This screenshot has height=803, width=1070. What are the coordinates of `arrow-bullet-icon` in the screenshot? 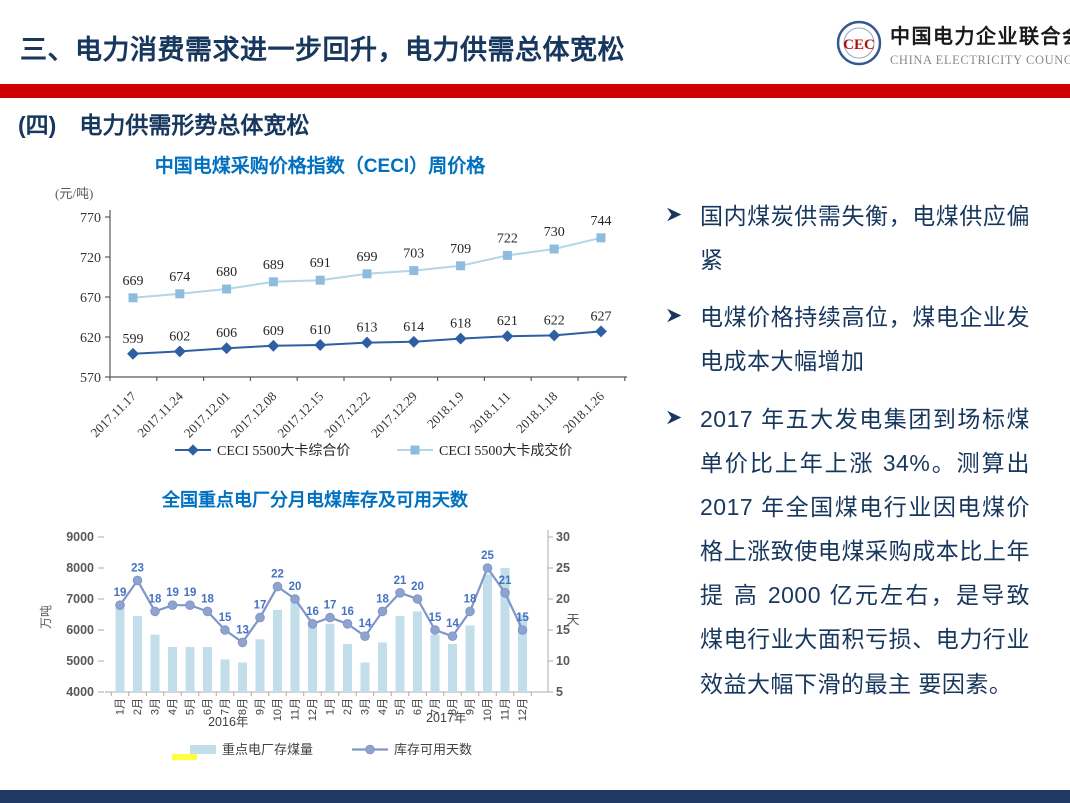 It's located at (683, 551).